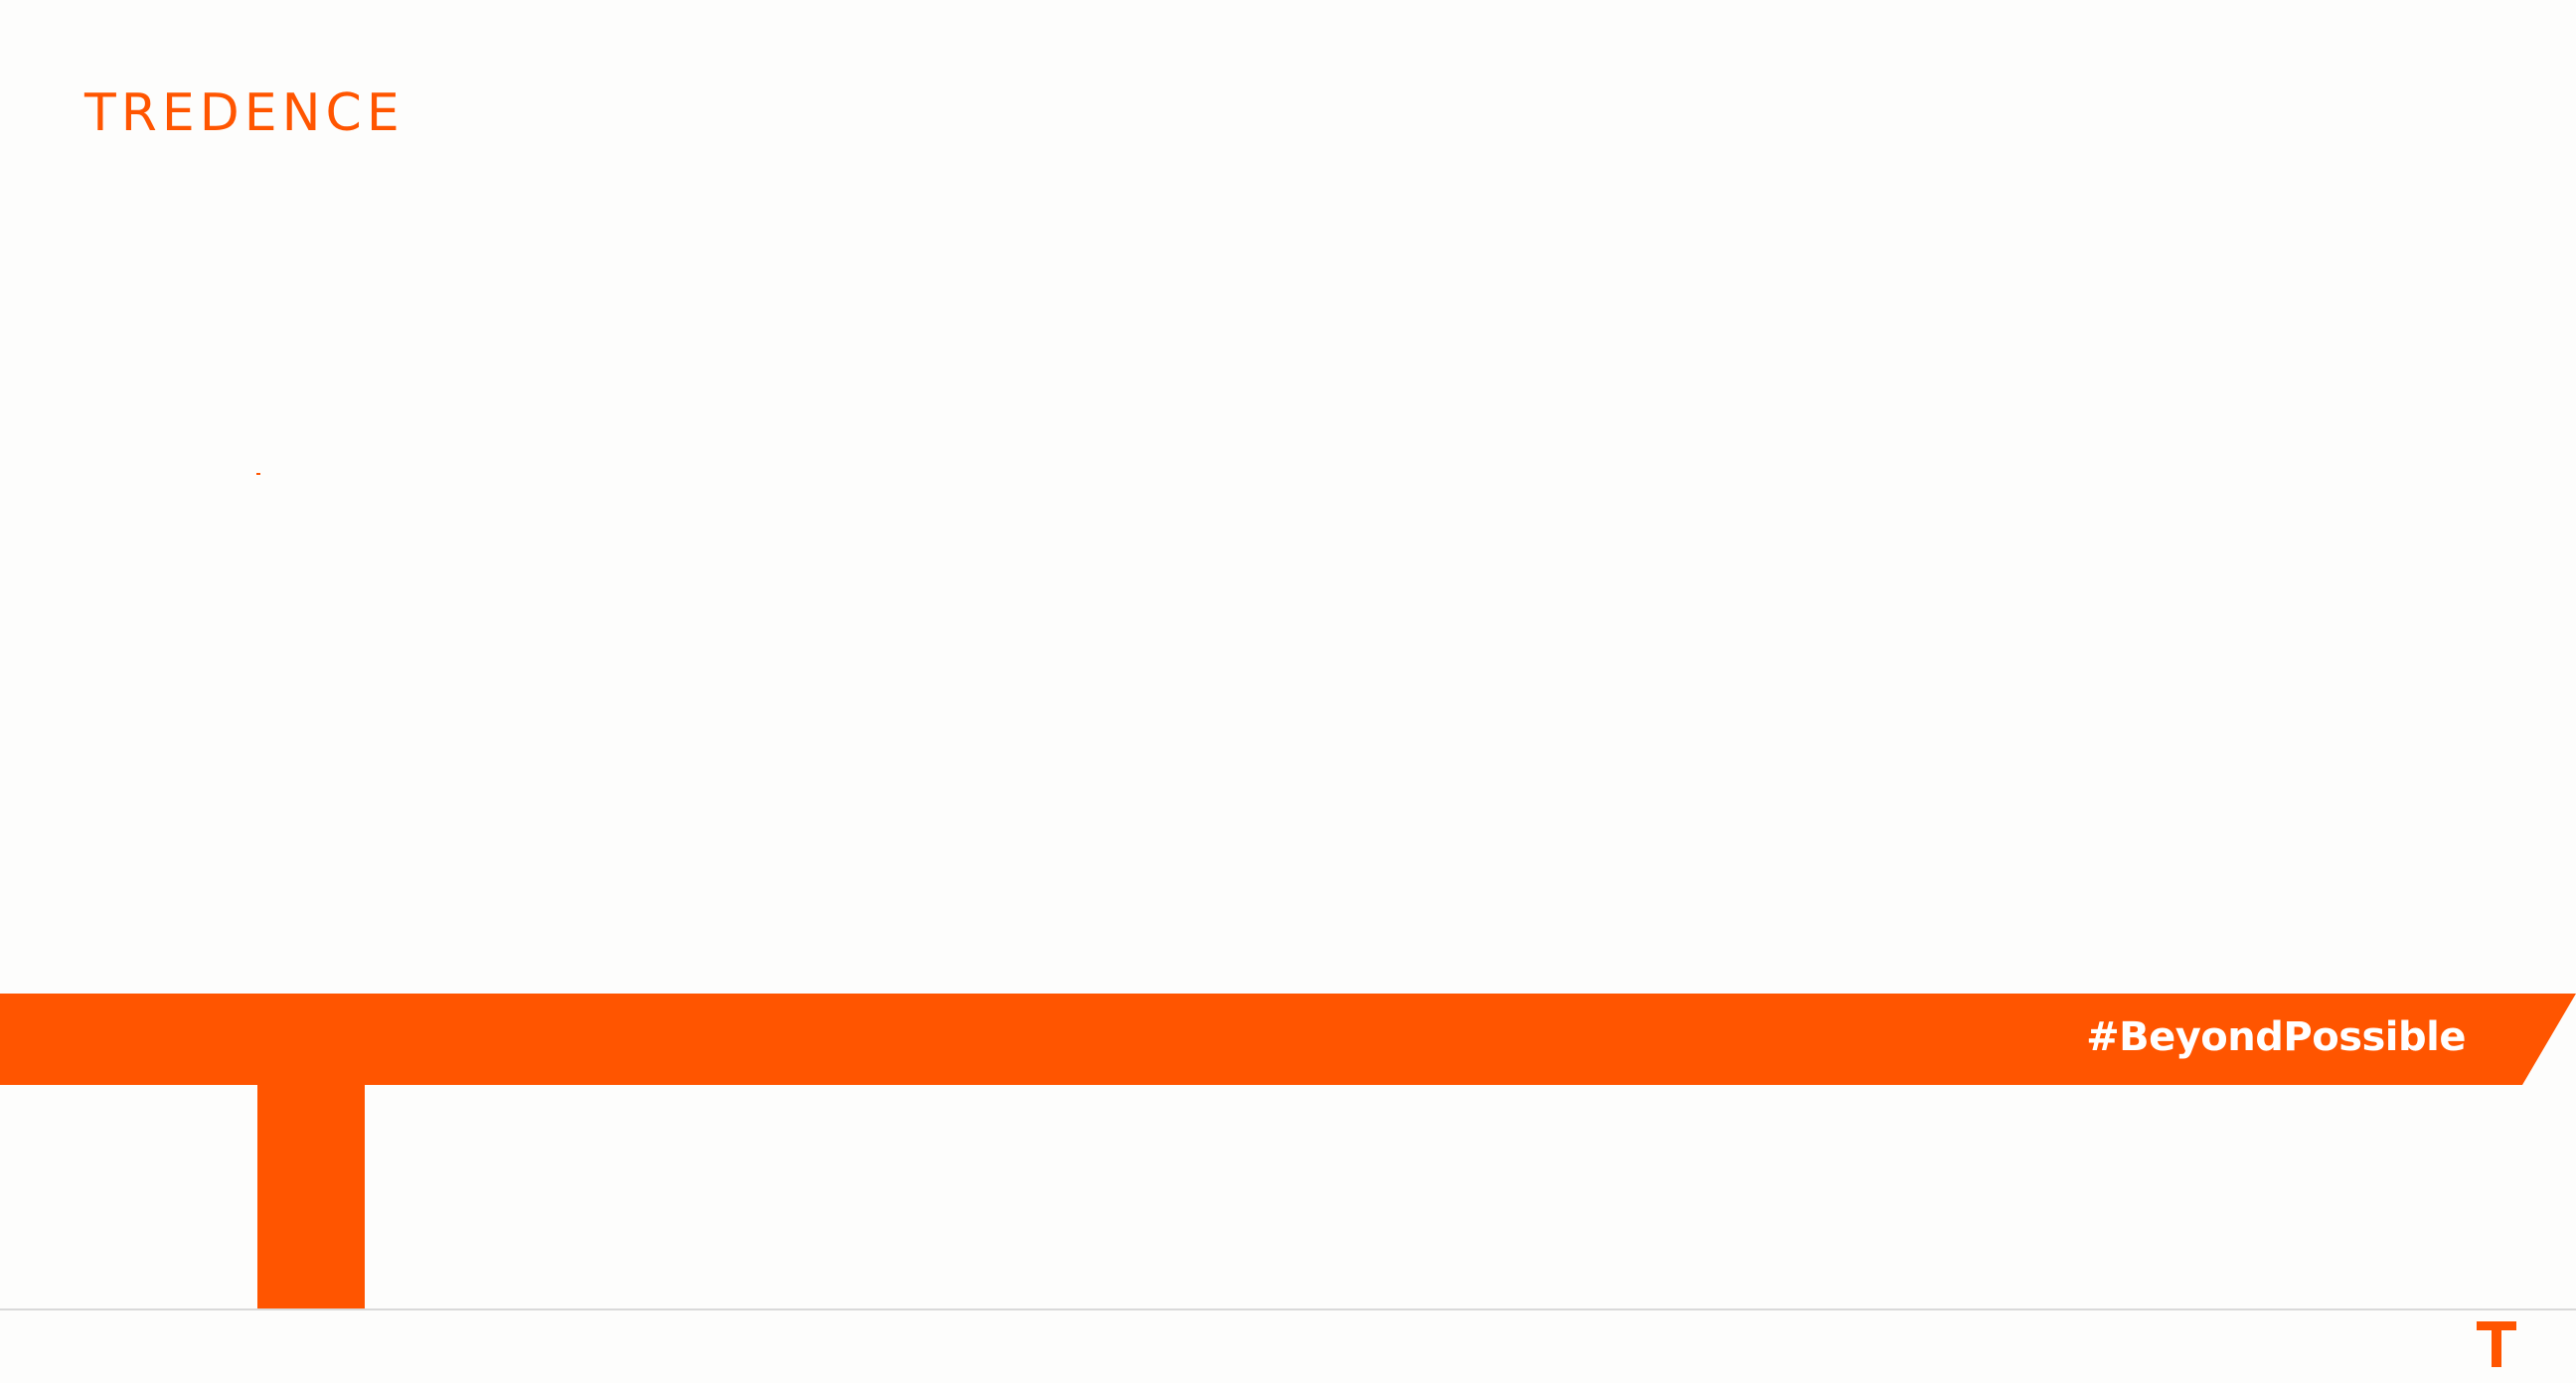 This screenshot has height=1383, width=2576. I want to click on accent-dot, so click(258, 474).